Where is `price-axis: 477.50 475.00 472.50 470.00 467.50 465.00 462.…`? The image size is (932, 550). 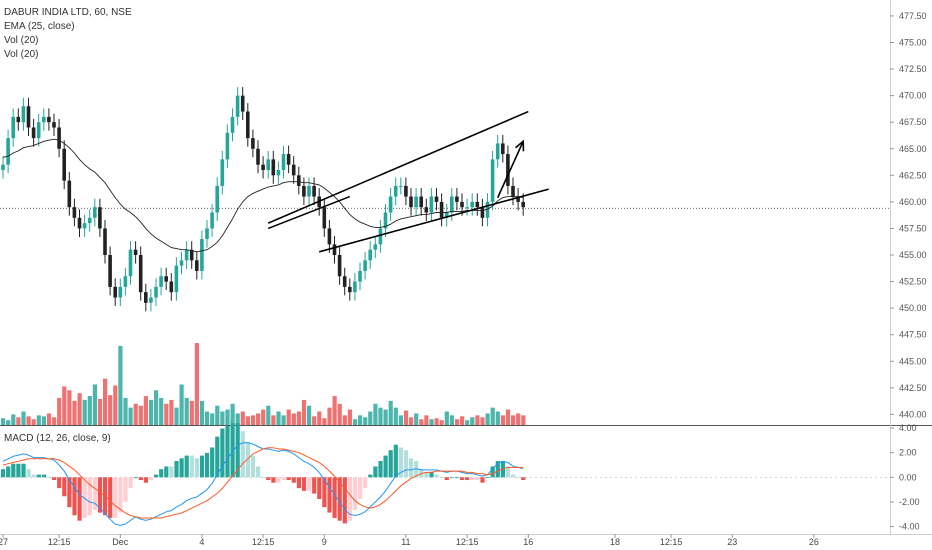 price-axis: 477.50 475.00 472.50 470.00 467.50 465.00 462.… is located at coordinates (908, 271).